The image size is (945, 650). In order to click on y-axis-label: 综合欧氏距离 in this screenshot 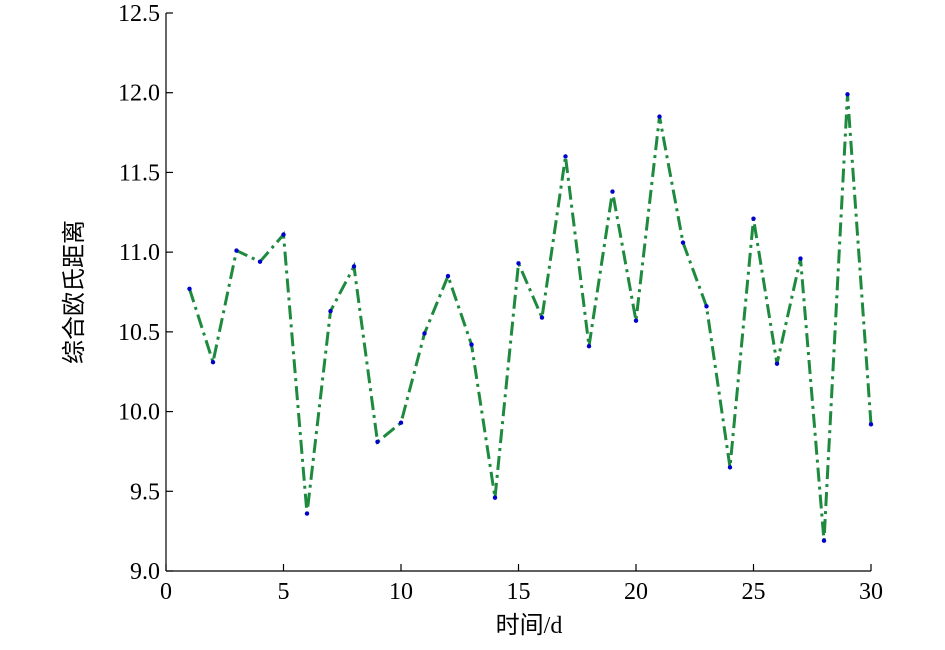, I will do `click(74, 292)`.